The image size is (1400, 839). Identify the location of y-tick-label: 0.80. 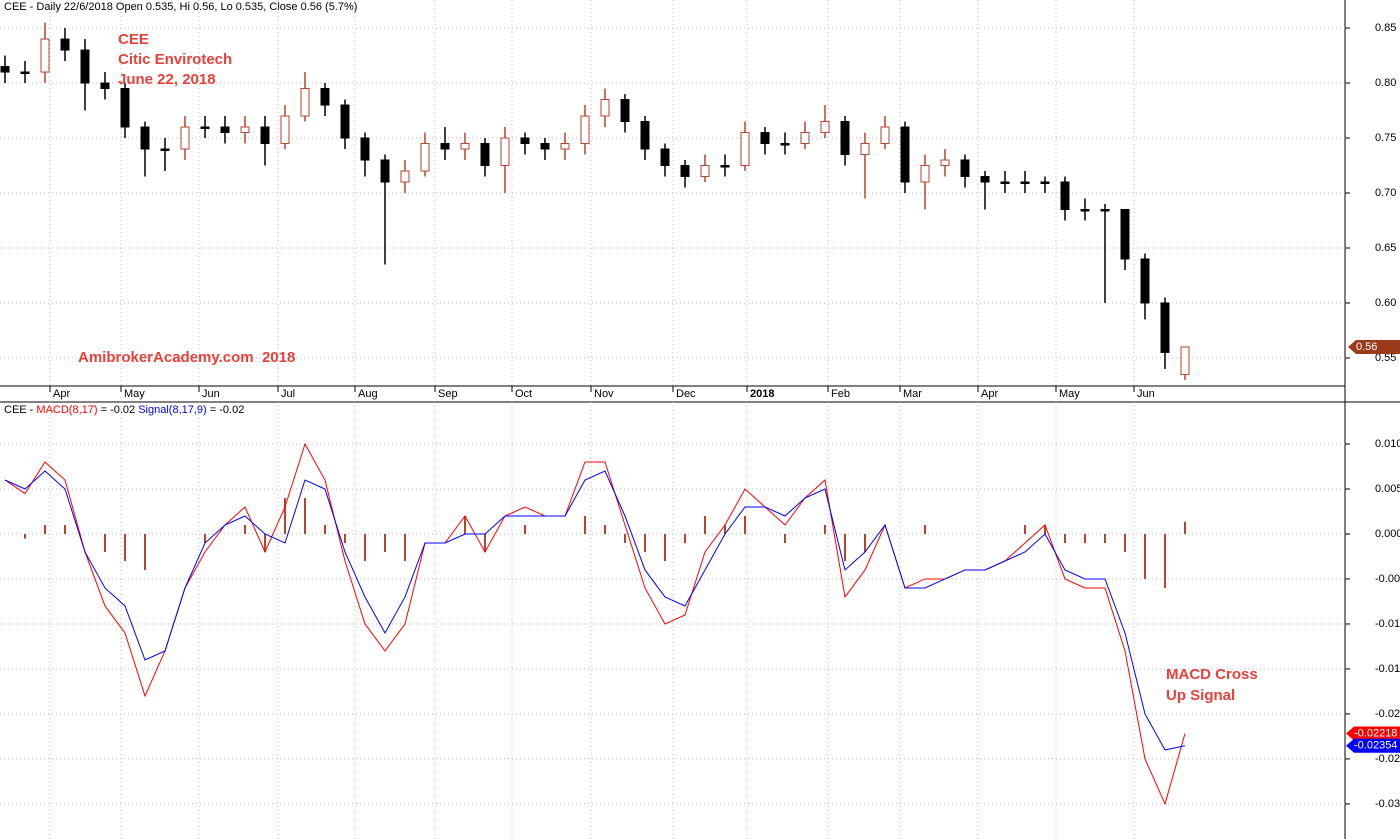
(1385, 83).